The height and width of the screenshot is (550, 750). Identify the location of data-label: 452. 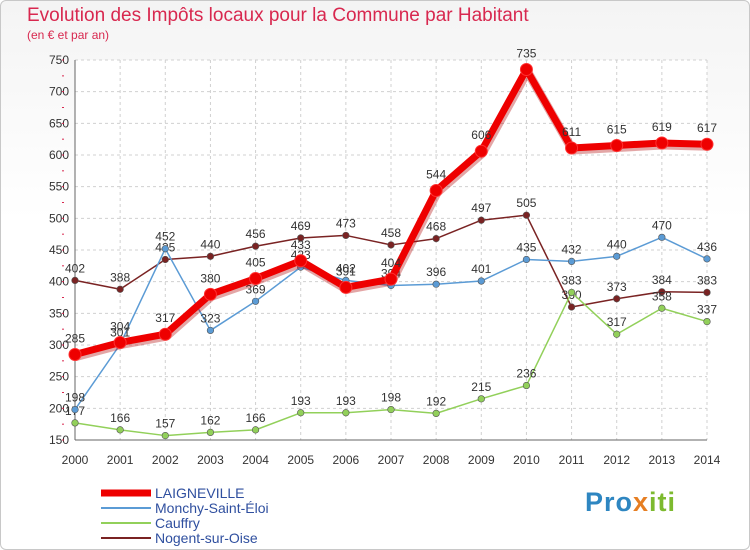
(165, 237).